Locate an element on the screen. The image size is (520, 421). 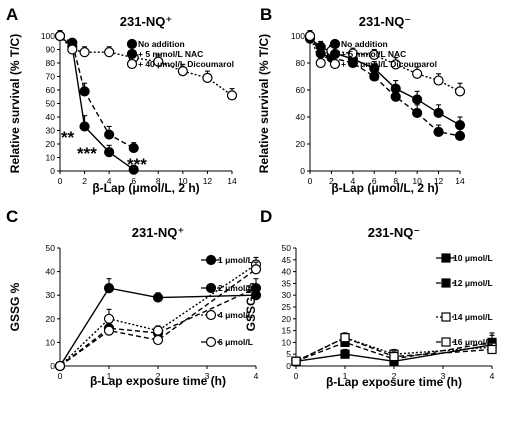
x-axis-label: β-Lap exposure time (h) is located at coordinates (158, 381).